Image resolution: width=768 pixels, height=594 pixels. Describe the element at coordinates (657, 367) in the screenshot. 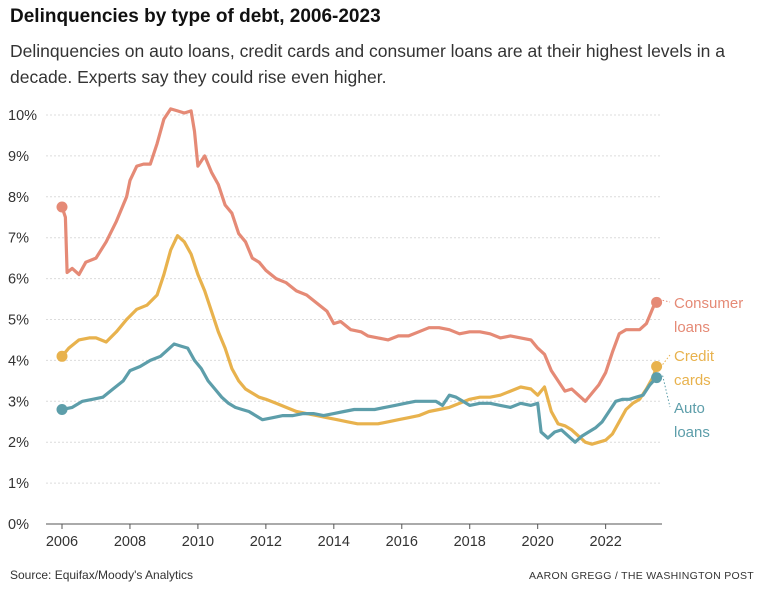

I see `credit-cards-end-dot` at that location.